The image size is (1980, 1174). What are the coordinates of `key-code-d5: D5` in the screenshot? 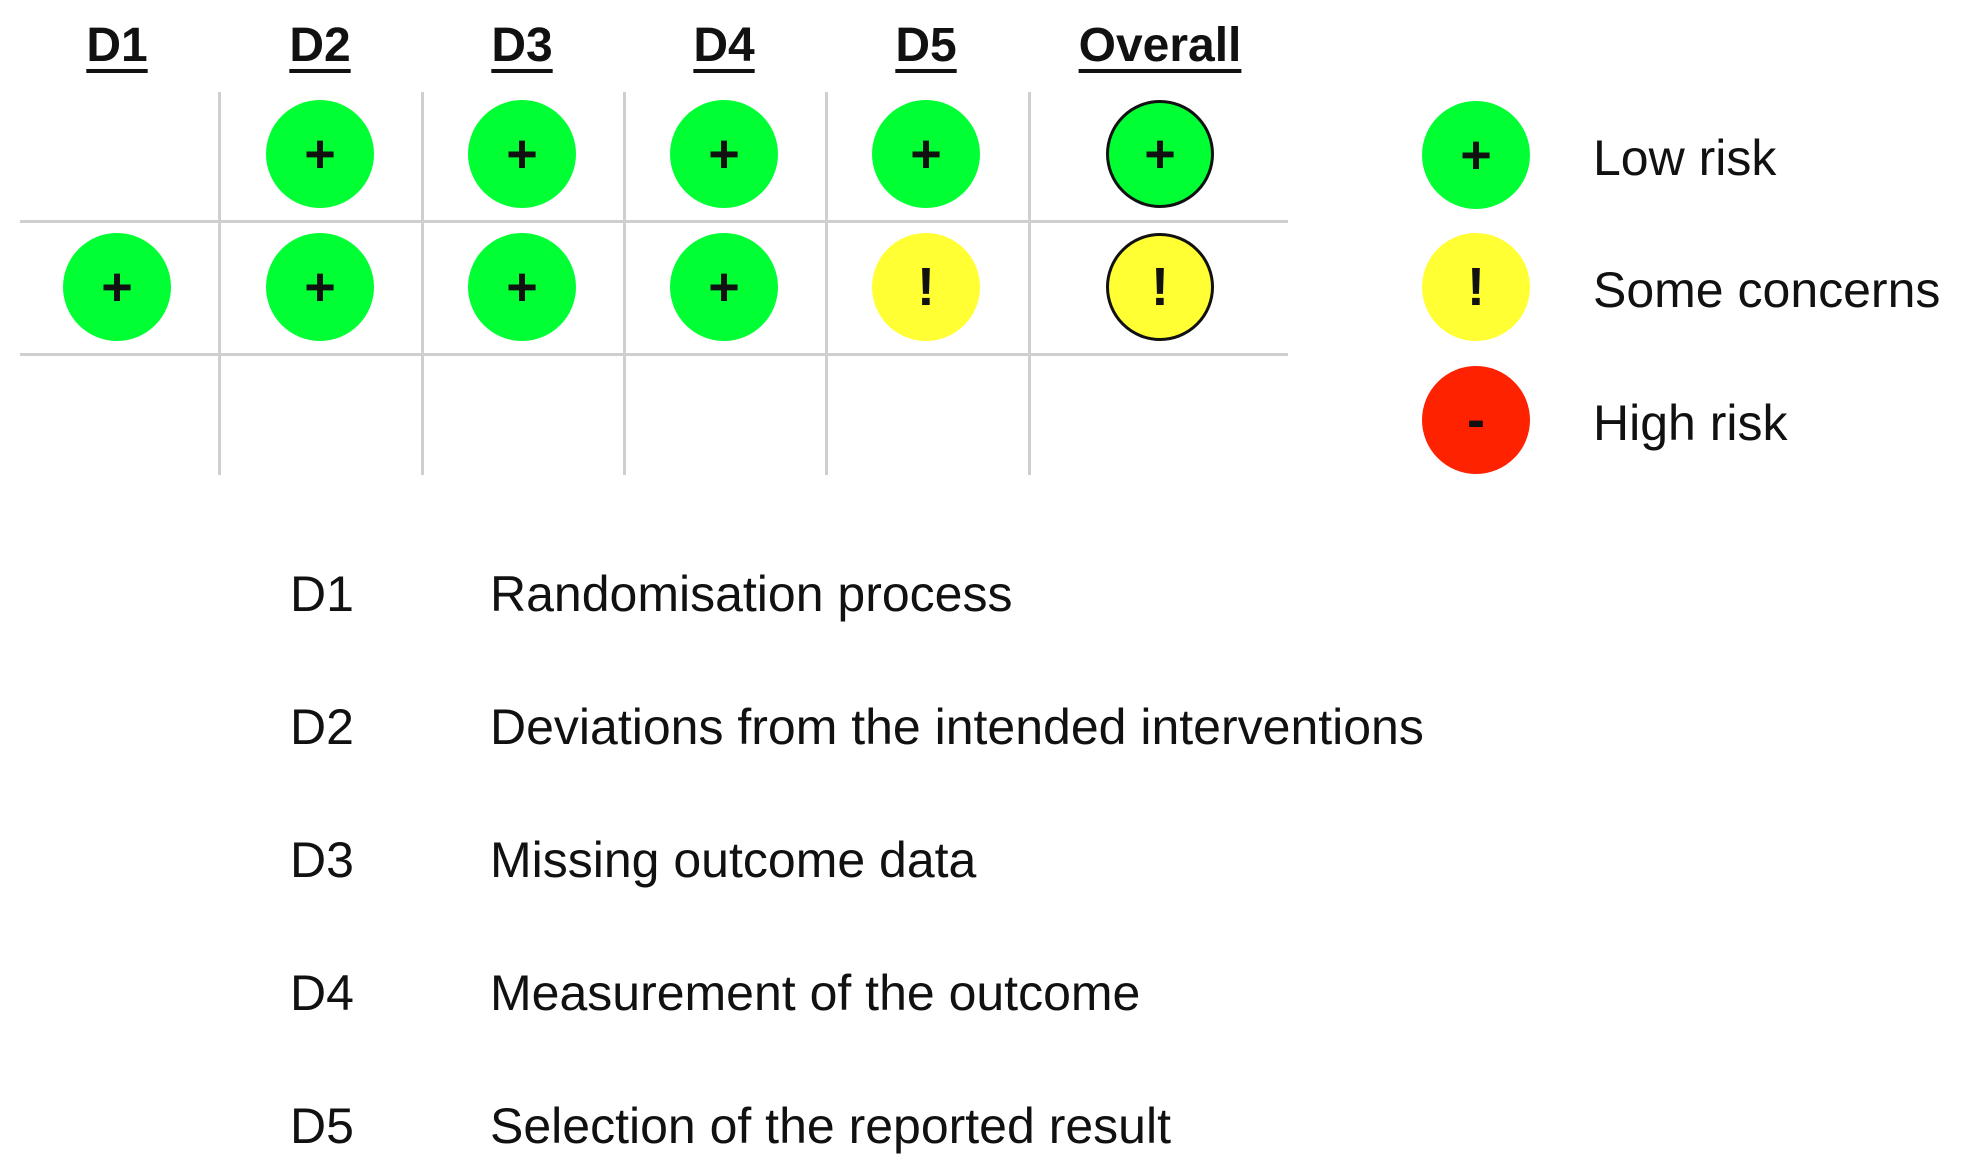 It's located at (322, 1126).